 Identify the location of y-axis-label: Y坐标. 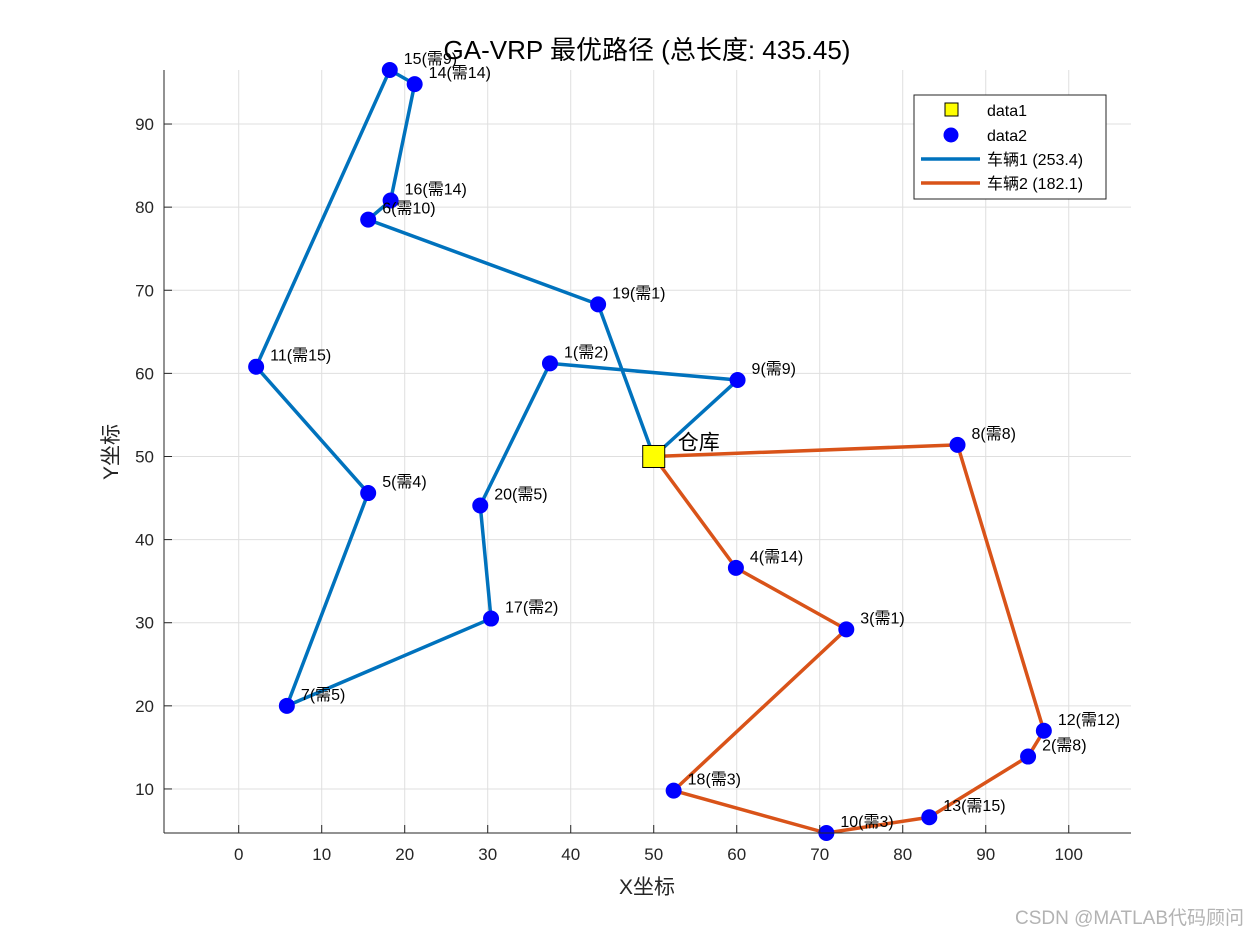
(111, 452).